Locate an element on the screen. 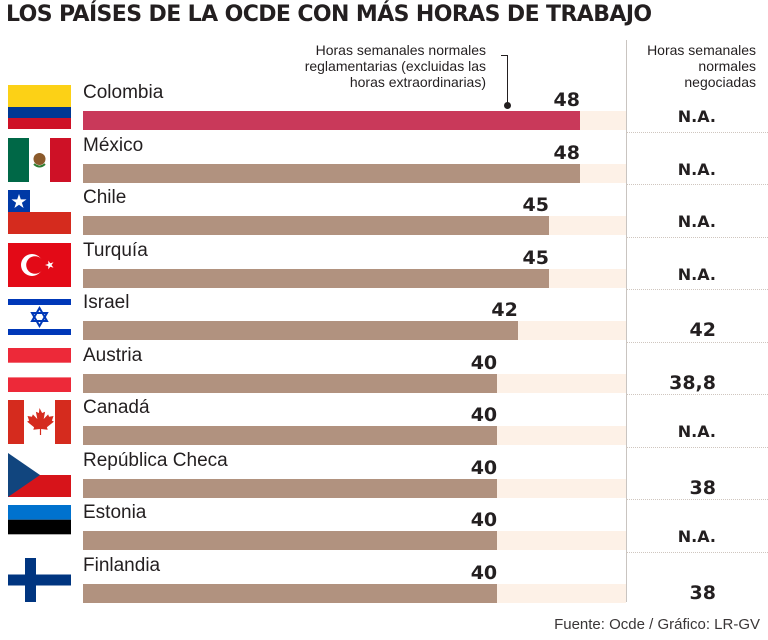 This screenshot has width=768, height=640. finland-flag-icon is located at coordinates (39, 579).